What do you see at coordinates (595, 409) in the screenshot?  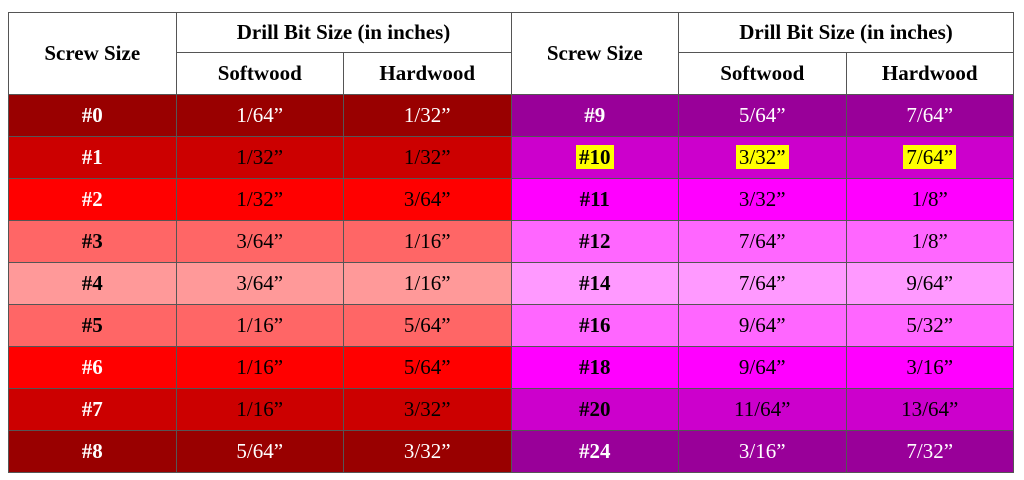 I see `cell-text: #20` at bounding box center [595, 409].